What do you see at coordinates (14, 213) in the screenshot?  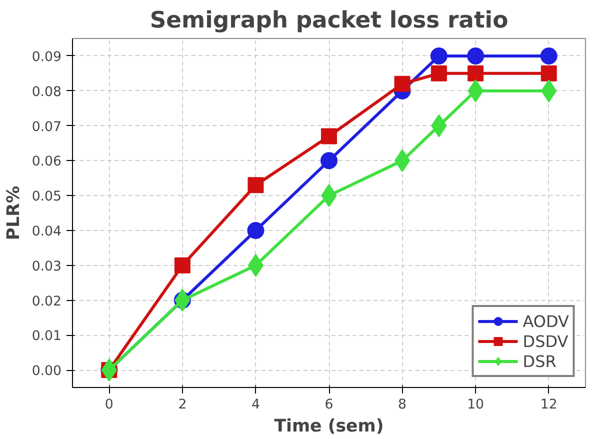 I see `y-axis-title: PLR%` at bounding box center [14, 213].